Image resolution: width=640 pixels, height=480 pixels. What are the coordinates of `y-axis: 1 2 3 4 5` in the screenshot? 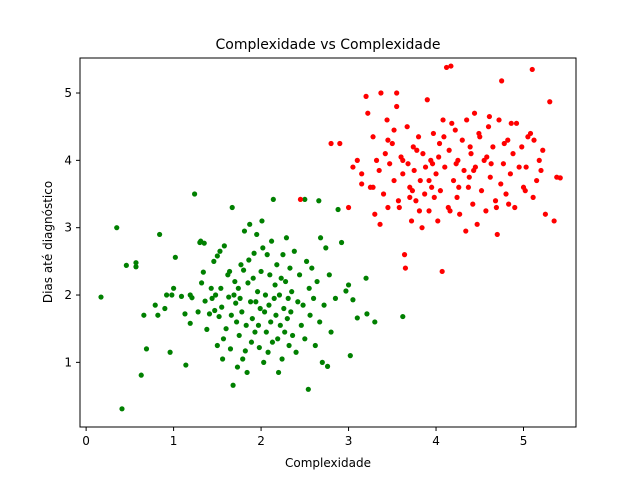 It's located at (72, 227).